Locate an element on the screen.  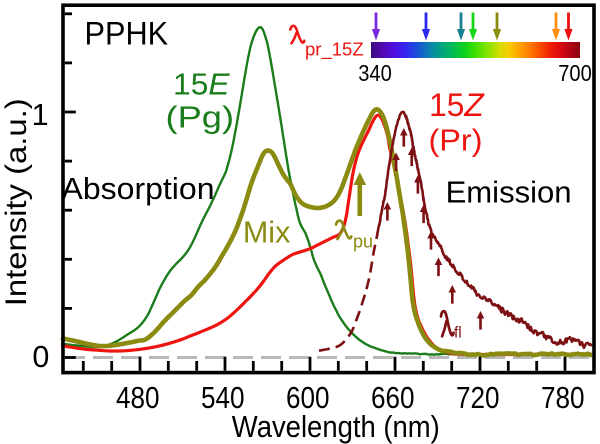
svg-text: 15E is located at coordinates (201, 83).